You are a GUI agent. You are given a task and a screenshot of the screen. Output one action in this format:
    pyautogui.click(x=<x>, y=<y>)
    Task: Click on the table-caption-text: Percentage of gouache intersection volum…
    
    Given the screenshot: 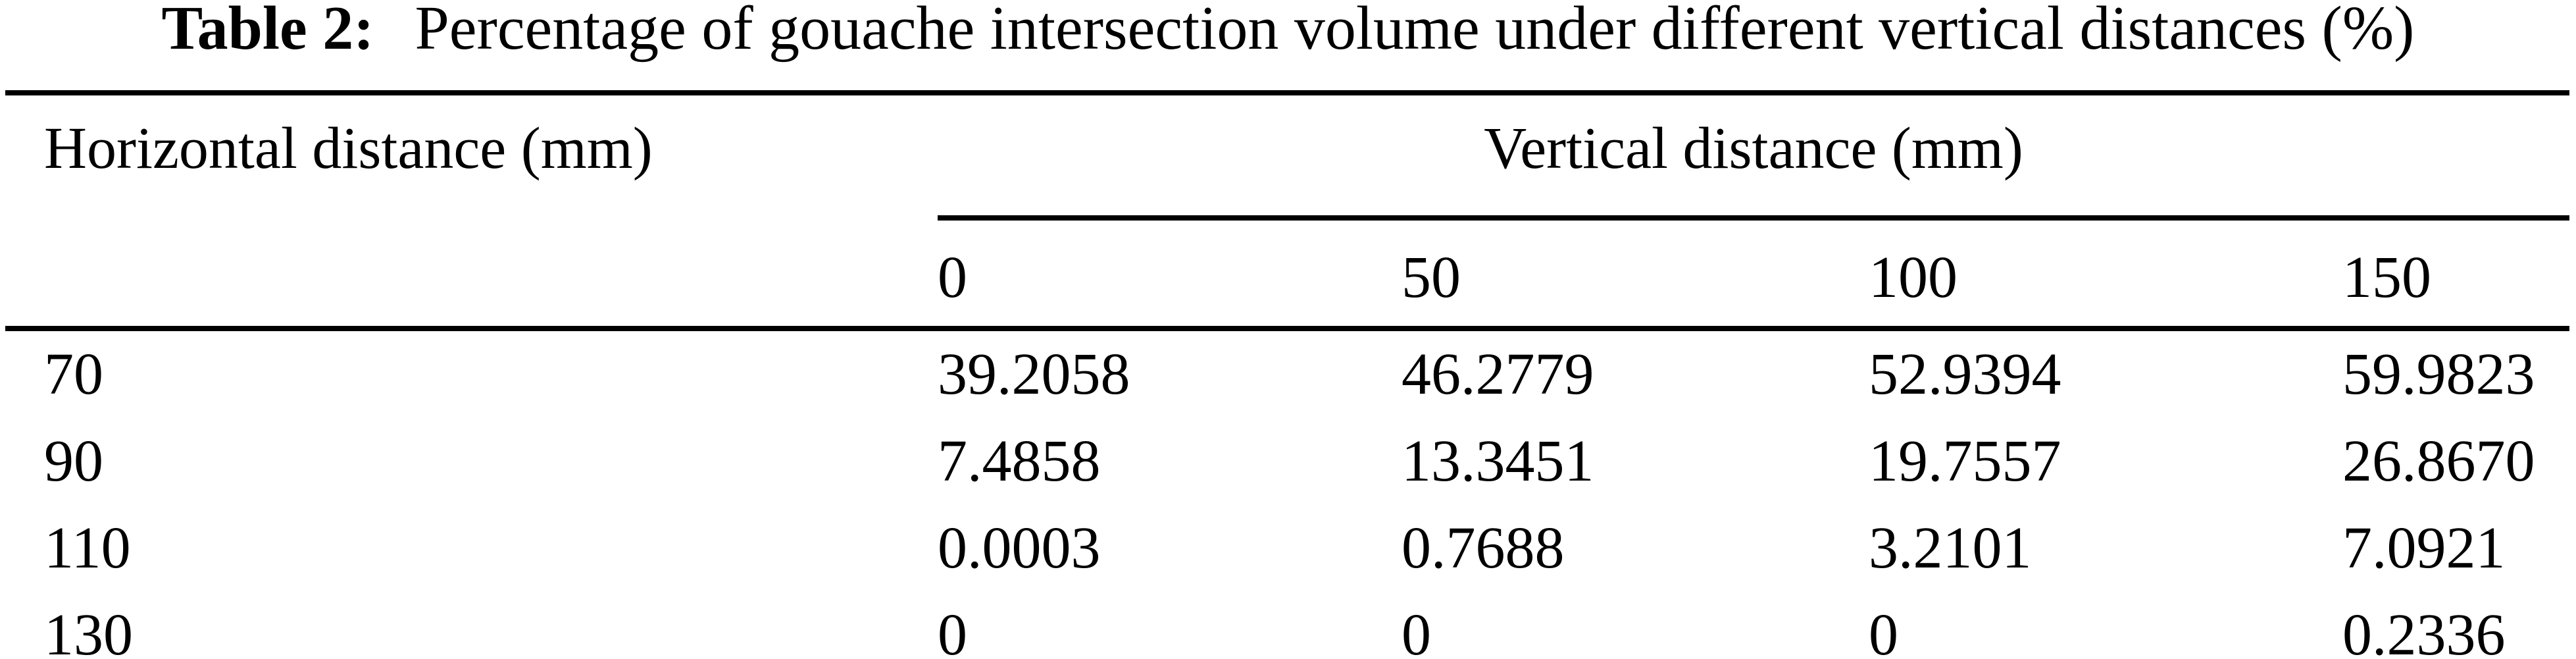 What is the action you would take?
    pyautogui.click(x=1415, y=31)
    